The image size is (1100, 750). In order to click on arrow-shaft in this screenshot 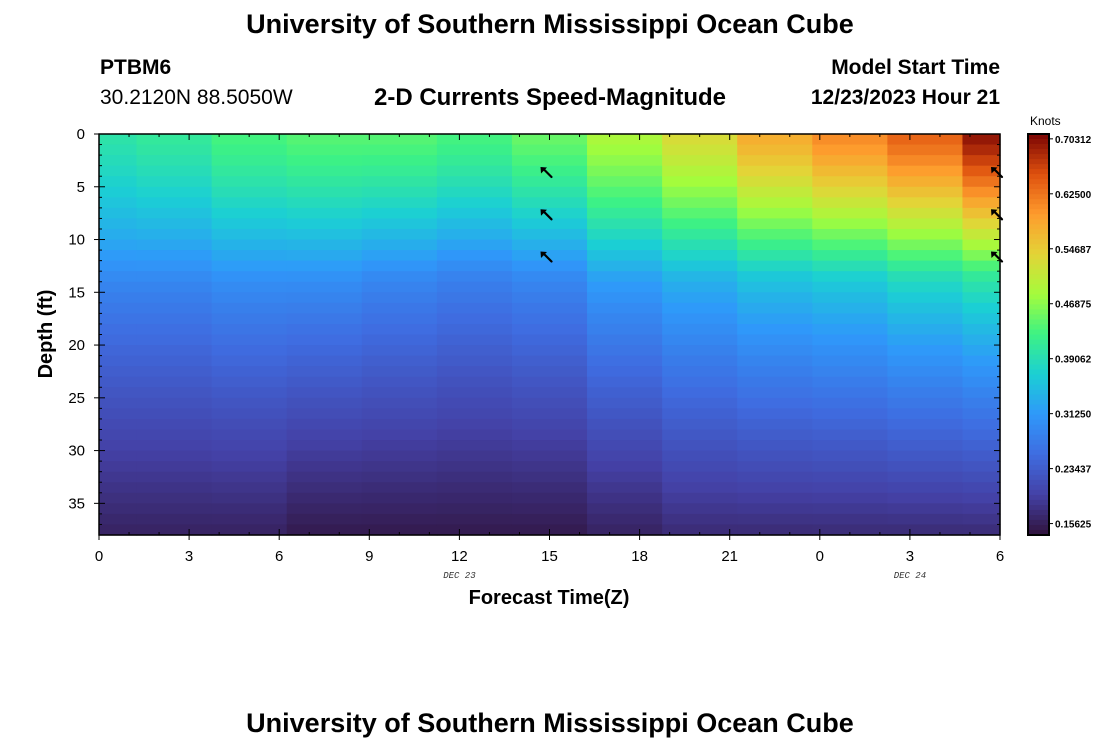, I will do `click(547, 215)`.